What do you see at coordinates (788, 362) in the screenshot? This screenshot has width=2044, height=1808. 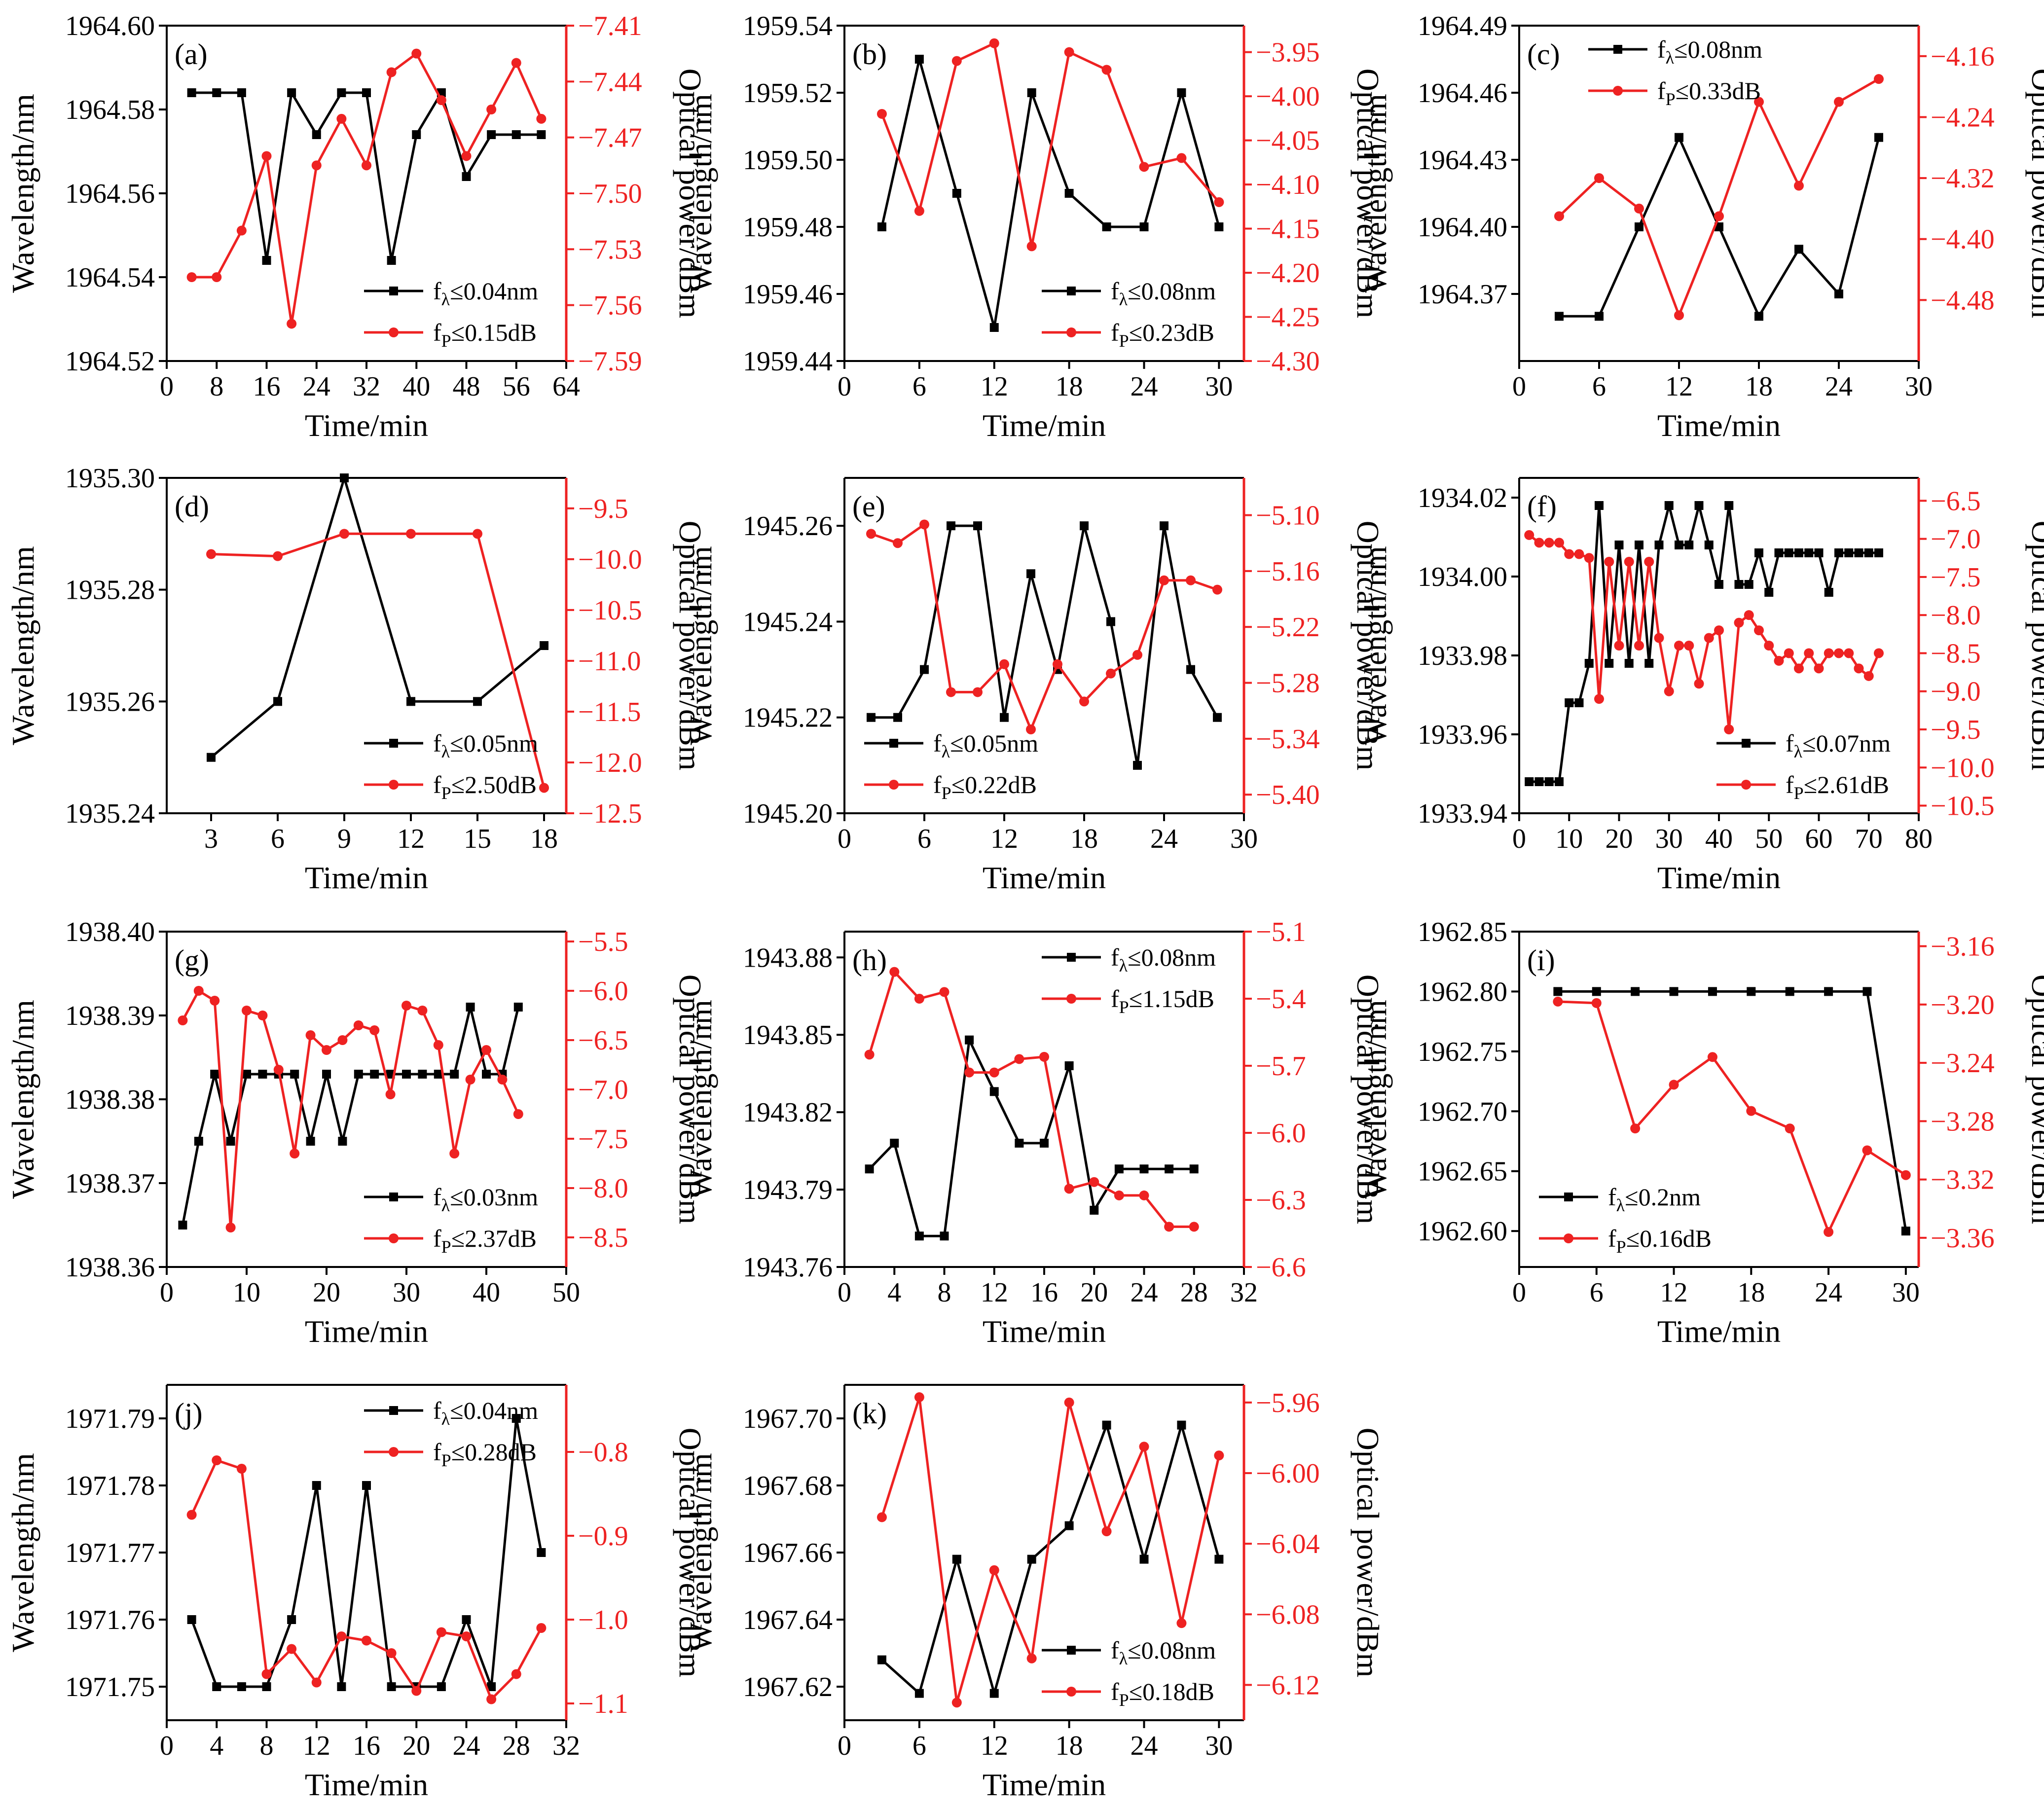 I see `left-y-tick-label: 1959.44` at bounding box center [788, 362].